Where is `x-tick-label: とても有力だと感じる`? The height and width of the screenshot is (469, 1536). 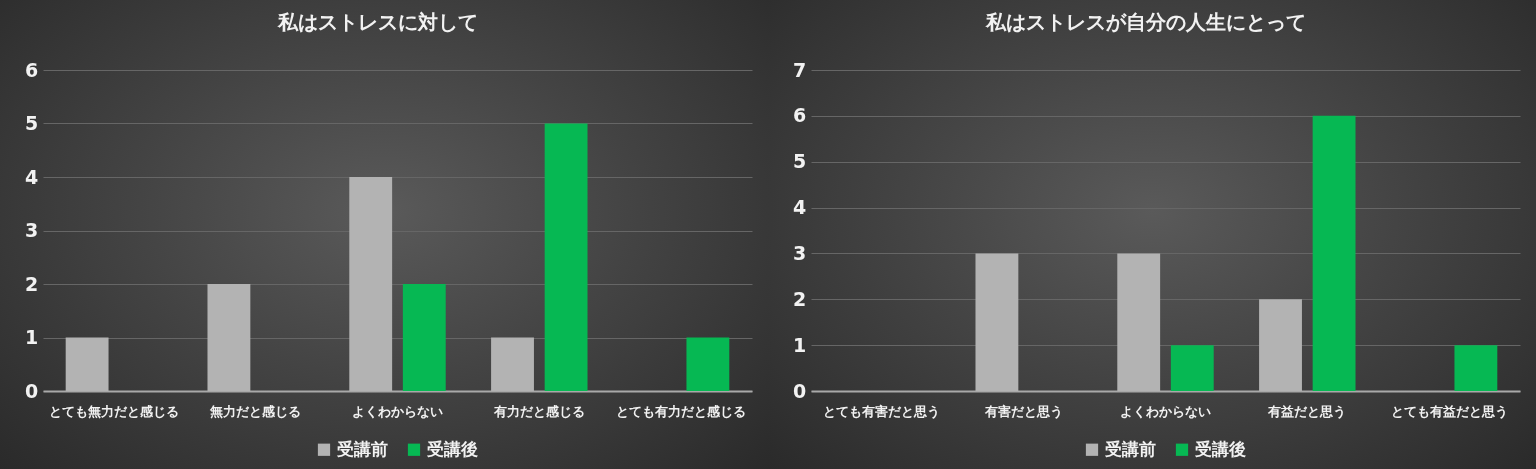 x-tick-label: とても有力だと感じる is located at coordinates (681, 411).